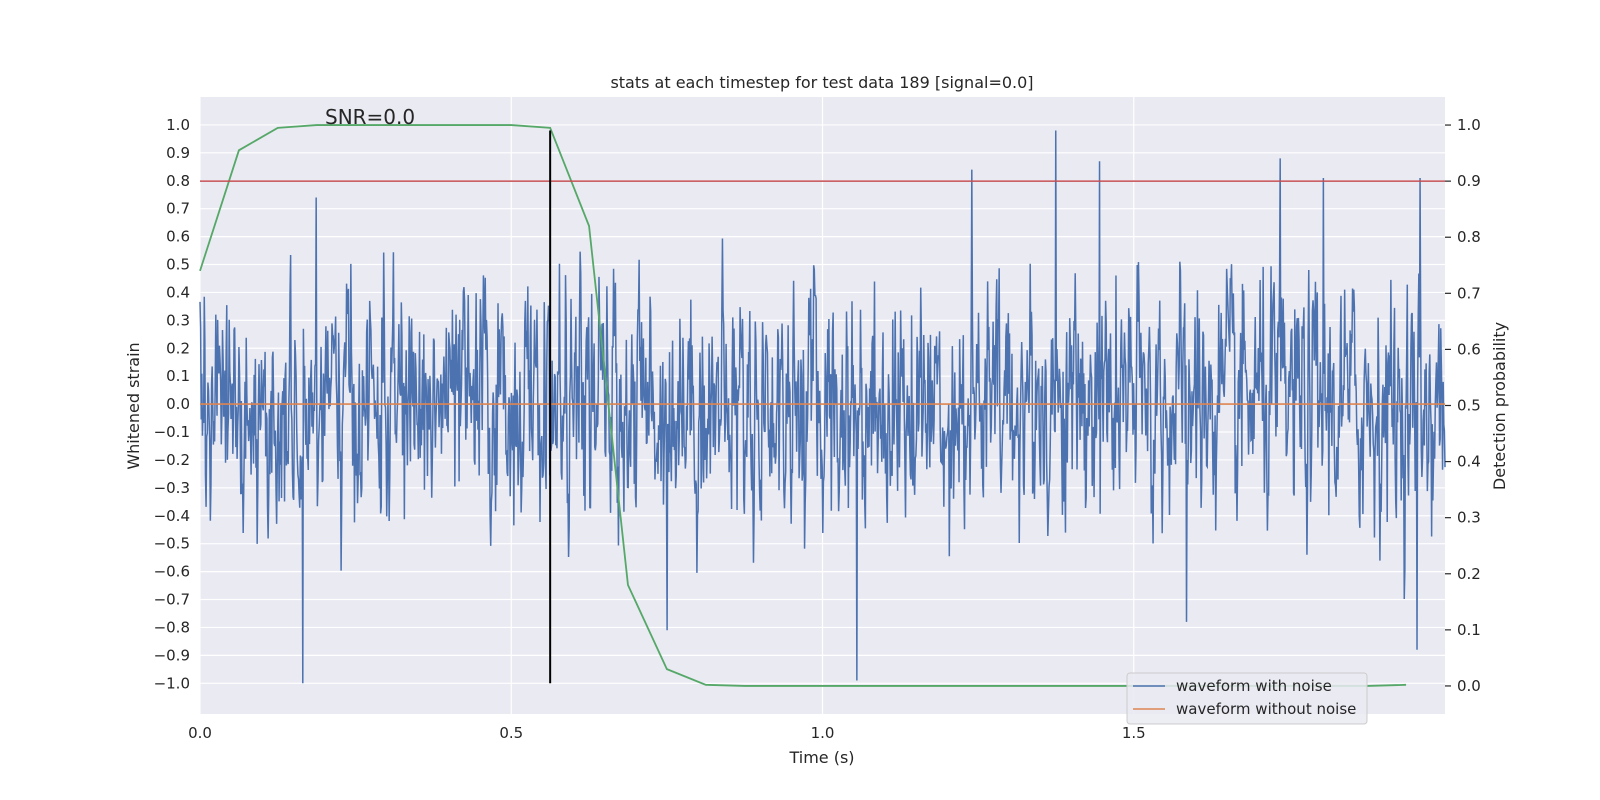 This screenshot has width=1600, height=800. I want to click on y-right-tick-label: 0.5, so click(1469, 406).